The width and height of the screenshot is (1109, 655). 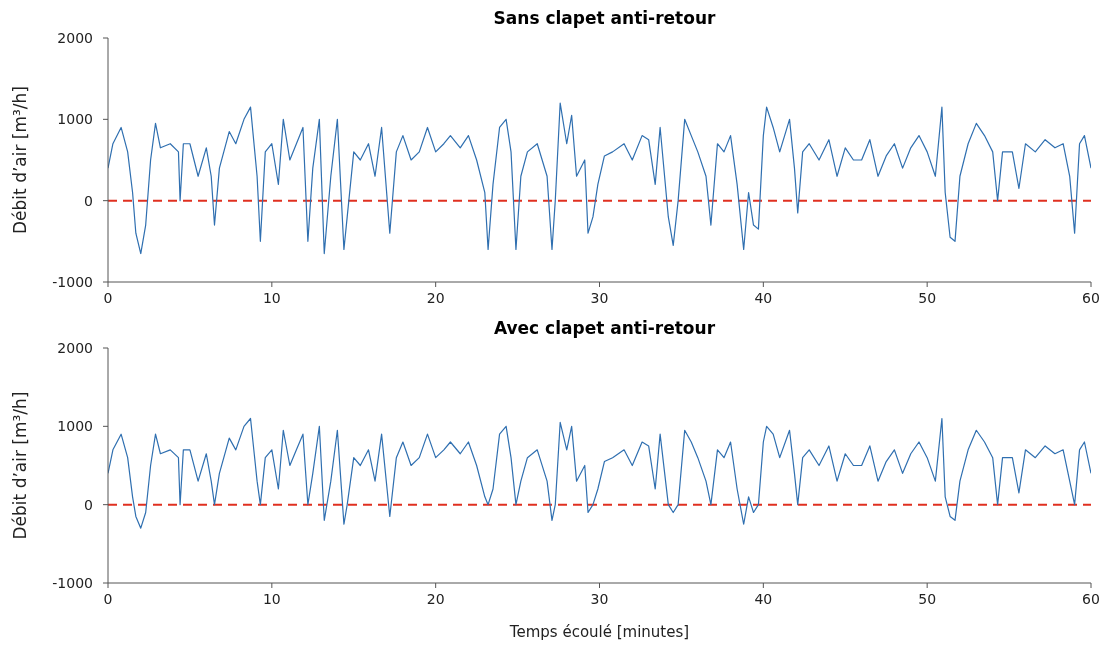 I want to click on chart-title: Avec clapet anti-retour, so click(x=604, y=328).